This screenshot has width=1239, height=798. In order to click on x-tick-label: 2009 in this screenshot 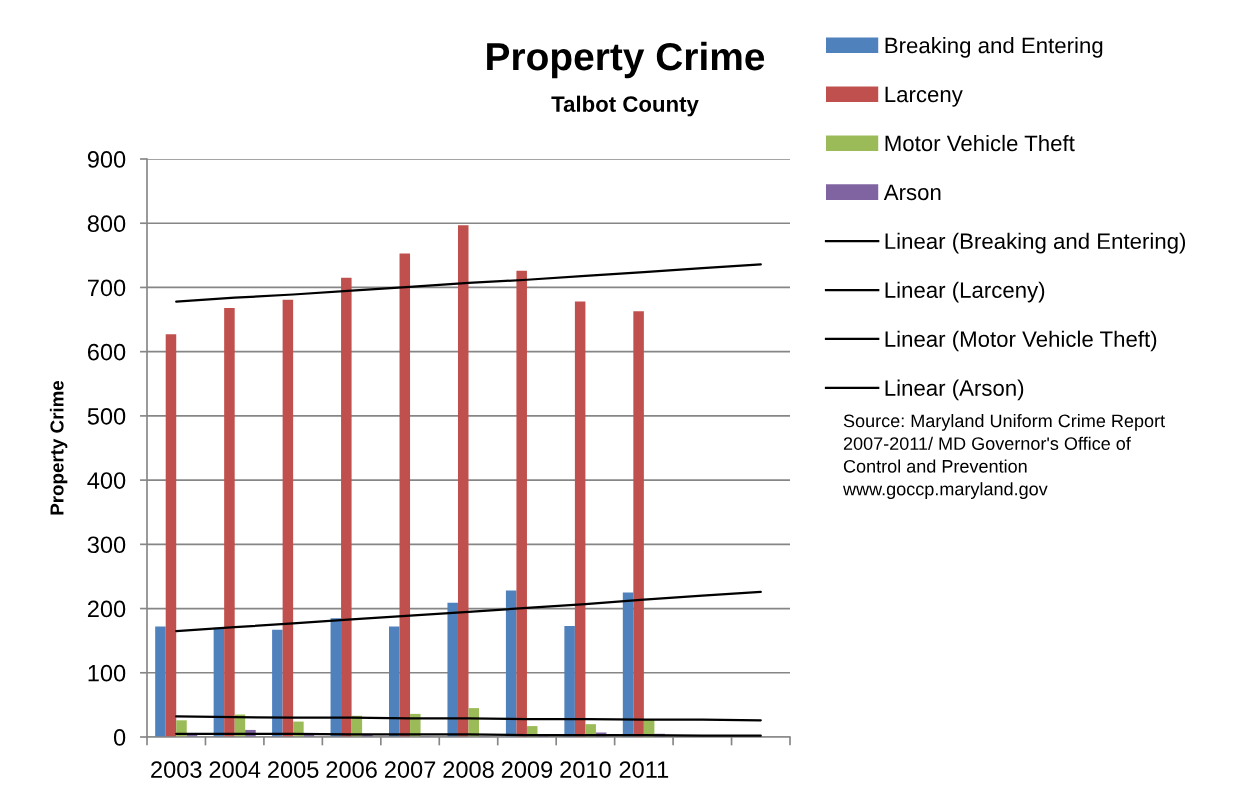, I will do `click(527, 769)`.